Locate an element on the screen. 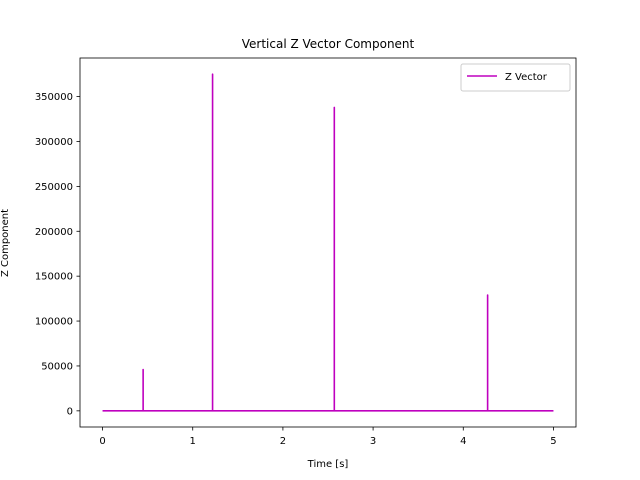 This screenshot has height=480, width=640. x-tick-label: 0 is located at coordinates (102, 441).